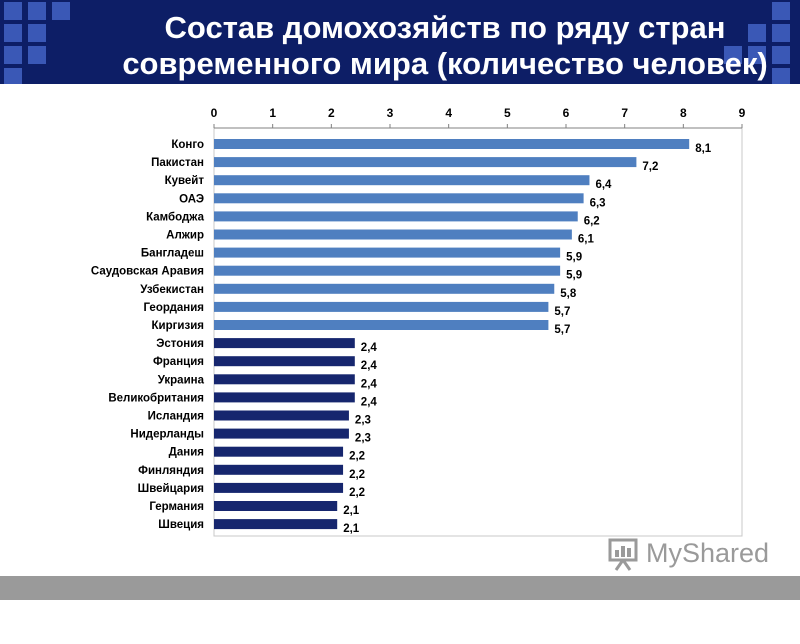 This screenshot has height=644, width=800. I want to click on category-label: Франция, so click(178, 362).